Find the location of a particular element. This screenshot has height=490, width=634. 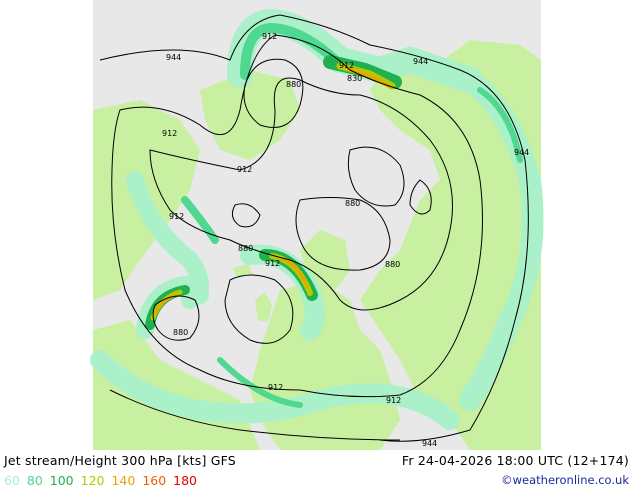

legend-180: 180 is located at coordinates (185, 480).